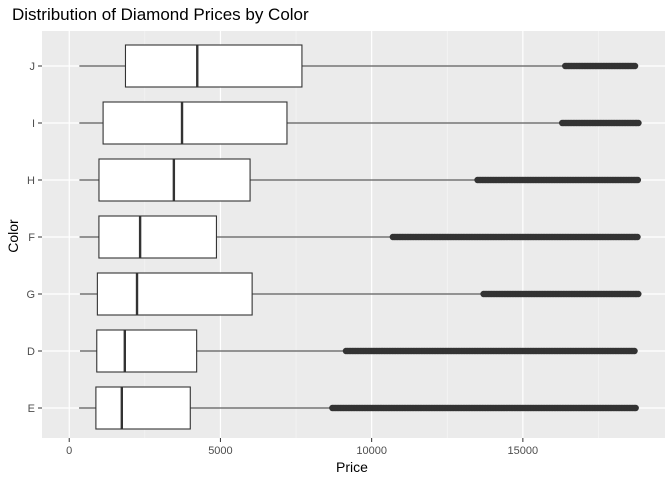 This screenshot has height=480, width=672. I want to click on x-tick-label: 15000, so click(523, 451).